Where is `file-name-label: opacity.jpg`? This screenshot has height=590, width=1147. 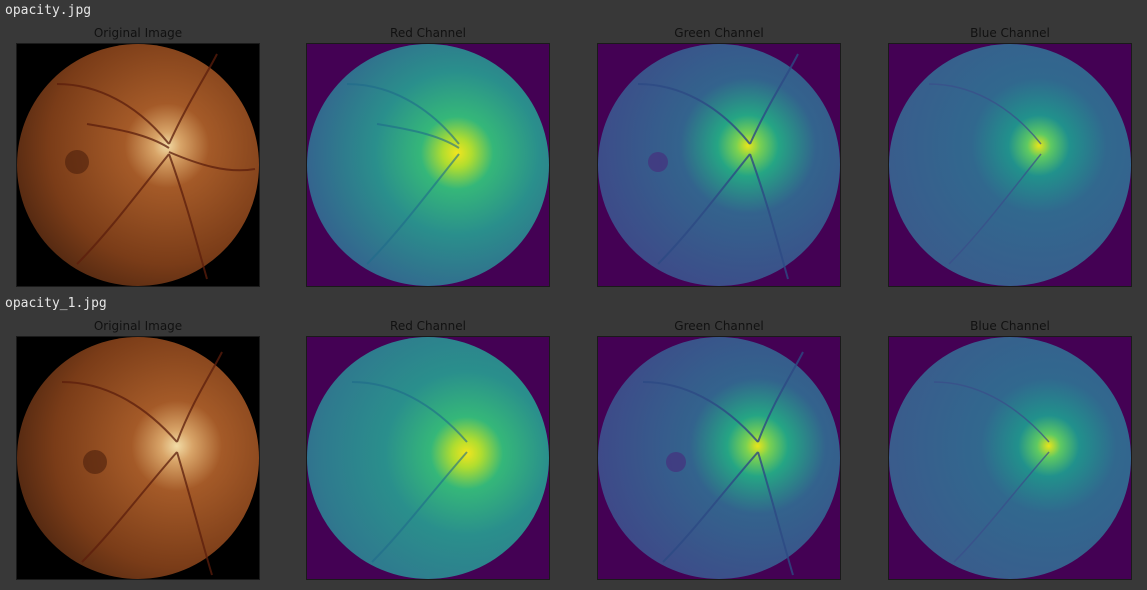 file-name-label: opacity.jpg is located at coordinates (48, 10).